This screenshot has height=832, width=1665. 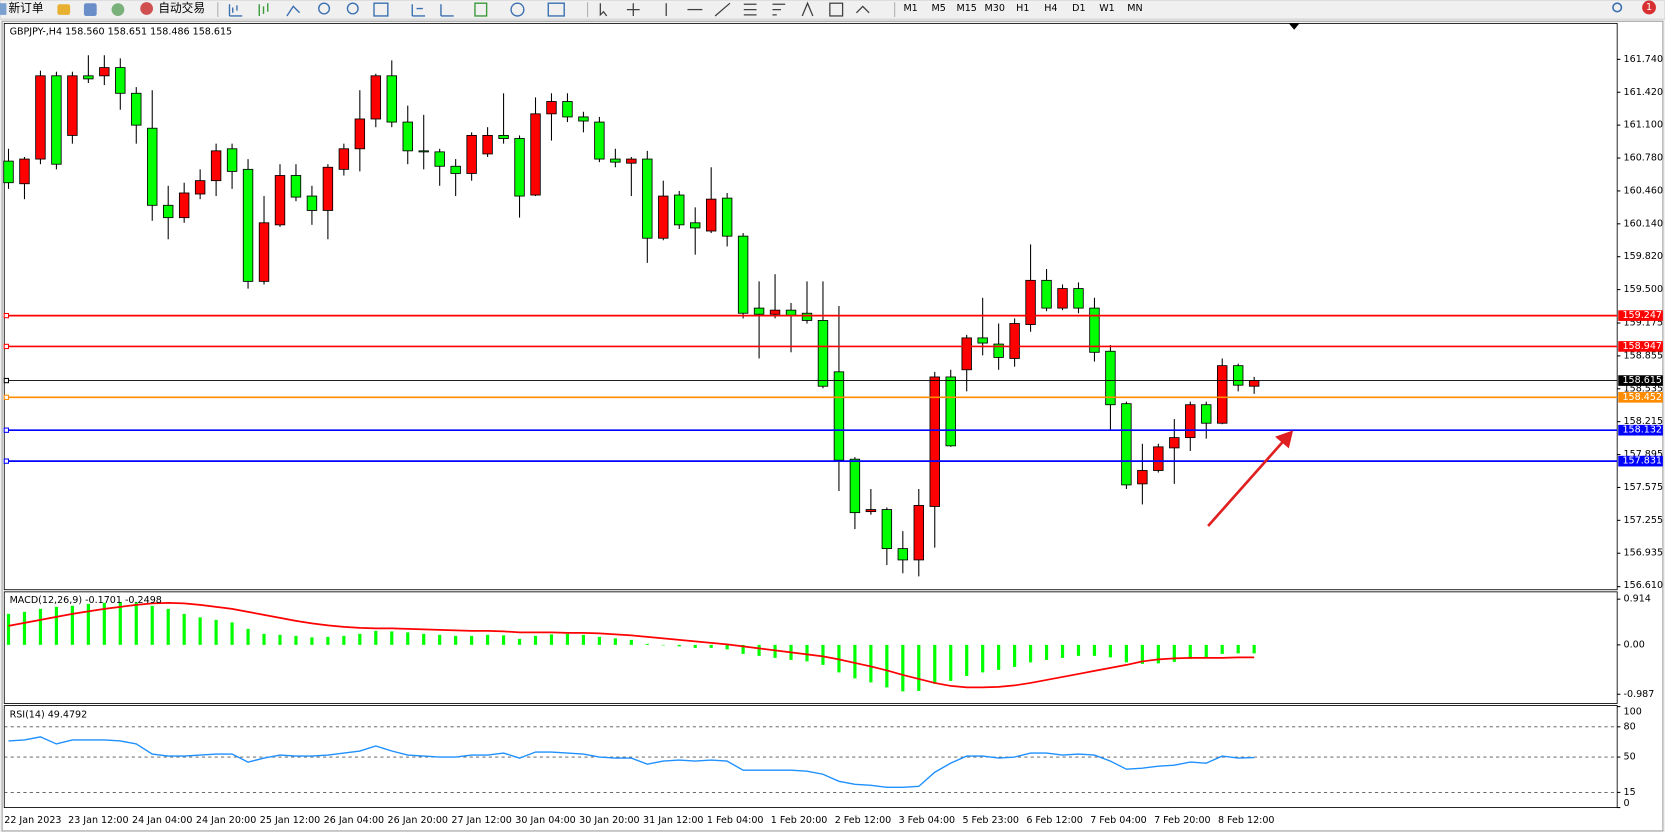 What do you see at coordinates (734, 9) in the screenshot?
I see `draw-tools` at bounding box center [734, 9].